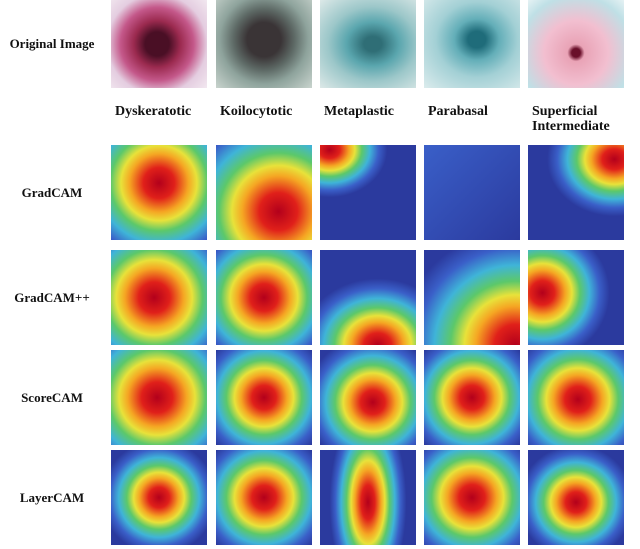 The height and width of the screenshot is (549, 640). What do you see at coordinates (153, 111) in the screenshot?
I see `column-label: Dyskeratotic` at bounding box center [153, 111].